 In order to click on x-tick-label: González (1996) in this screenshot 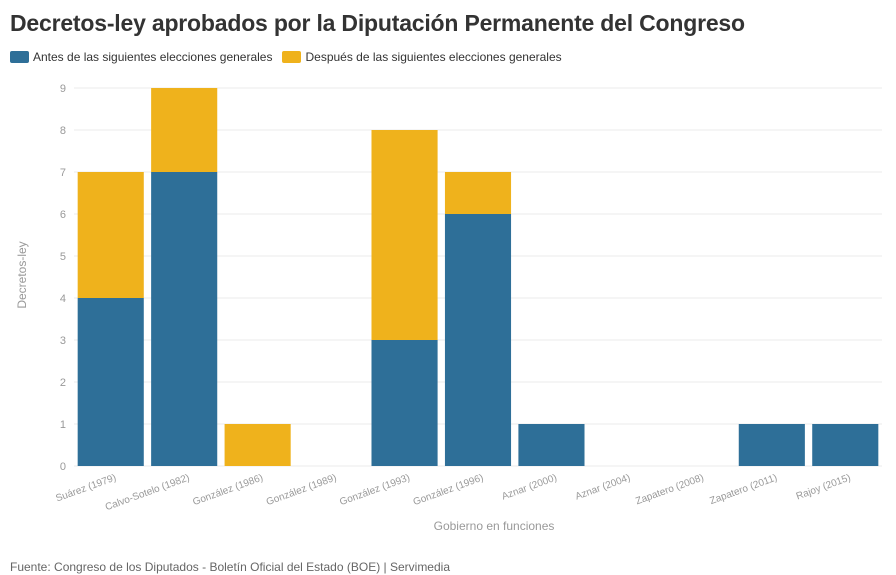, I will do `click(448, 490)`.